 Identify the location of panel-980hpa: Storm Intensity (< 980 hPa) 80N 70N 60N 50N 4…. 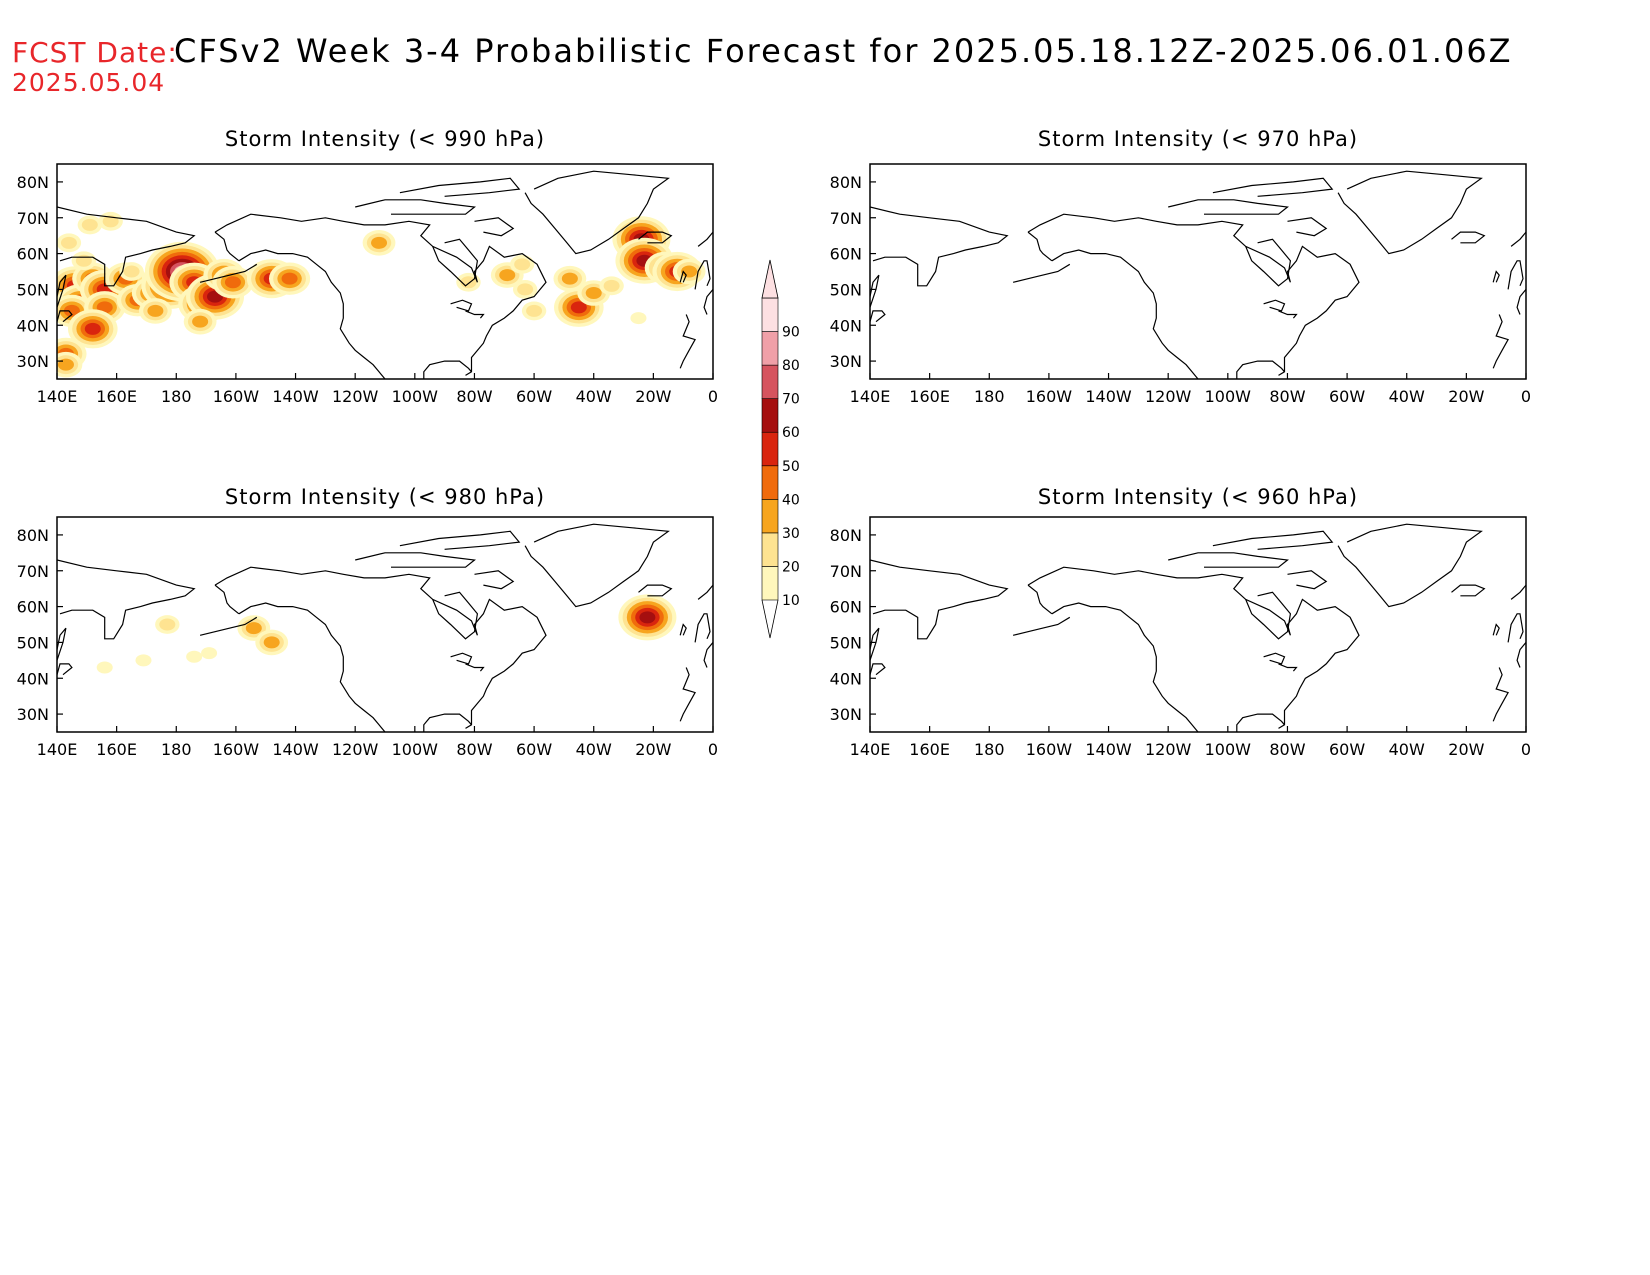
(367, 622).